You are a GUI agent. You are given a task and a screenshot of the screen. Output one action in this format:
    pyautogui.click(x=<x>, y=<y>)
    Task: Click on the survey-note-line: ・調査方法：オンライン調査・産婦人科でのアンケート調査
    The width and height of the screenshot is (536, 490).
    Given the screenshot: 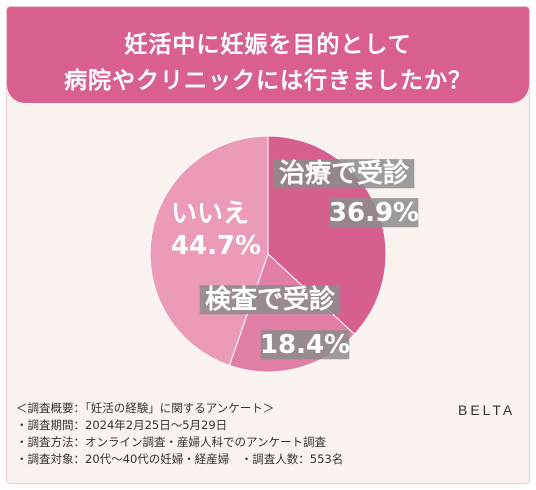 What is the action you would take?
    pyautogui.click(x=171, y=442)
    